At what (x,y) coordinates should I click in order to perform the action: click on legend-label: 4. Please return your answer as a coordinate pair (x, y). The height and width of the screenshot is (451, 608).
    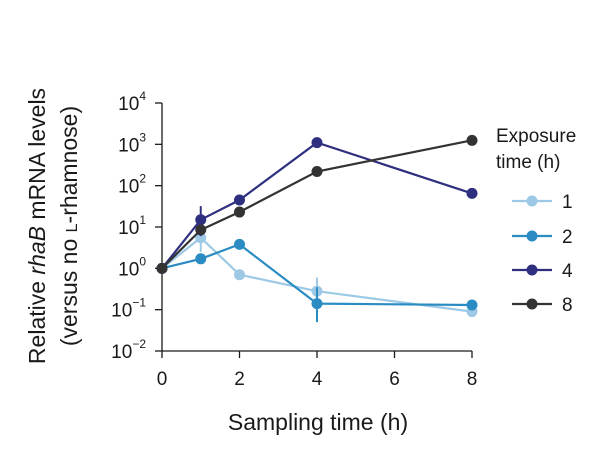
    Looking at the image, I should click on (567, 271).